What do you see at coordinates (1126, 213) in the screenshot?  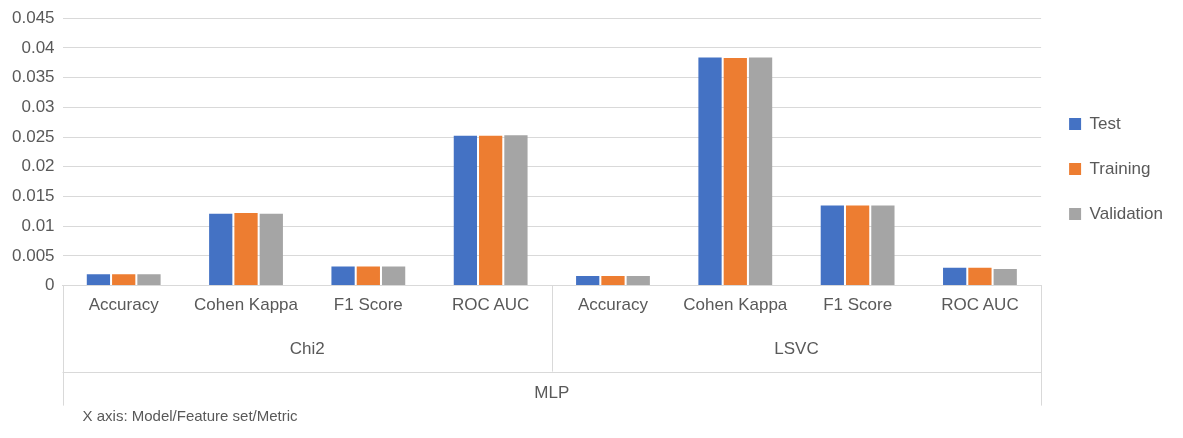 I see `legend-label: Validation` at bounding box center [1126, 213].